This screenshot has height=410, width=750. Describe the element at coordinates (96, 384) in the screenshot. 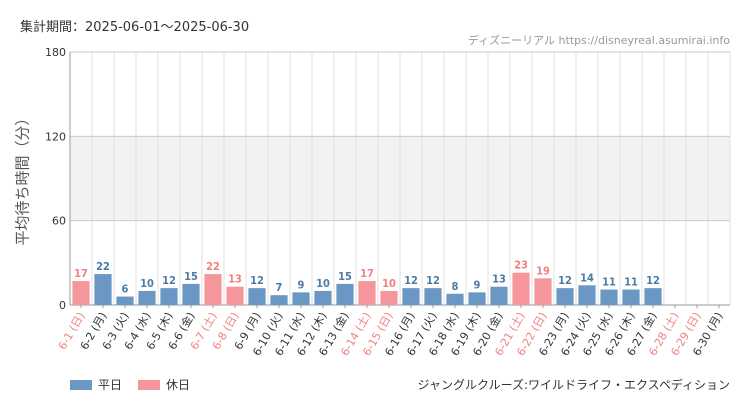

I see `legend-item-weekday: 平日` at that location.